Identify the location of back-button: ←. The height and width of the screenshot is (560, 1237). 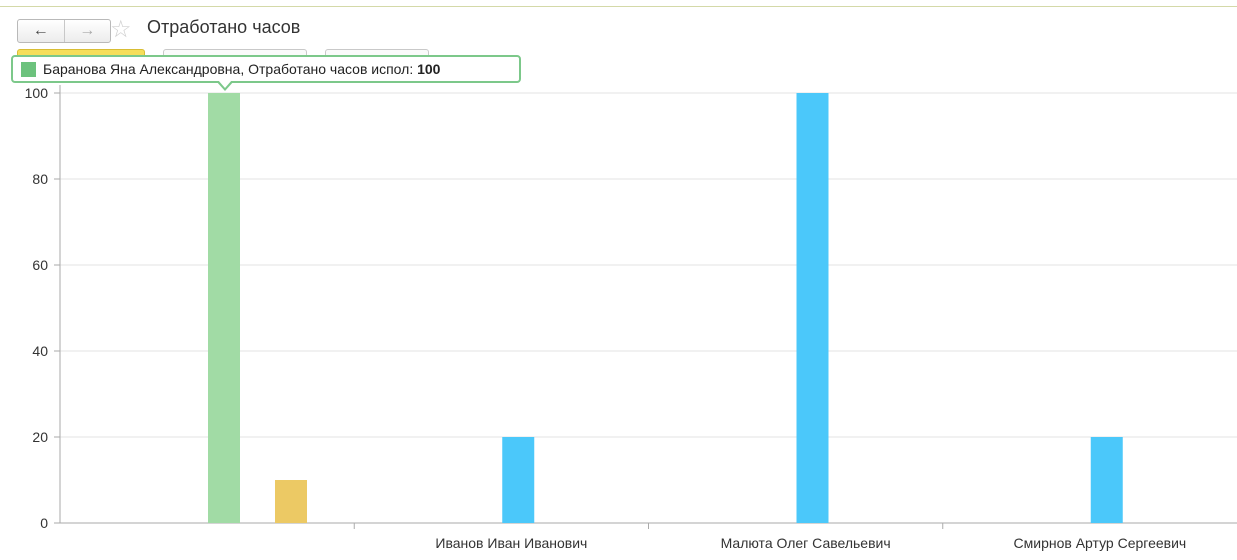
(41, 31).